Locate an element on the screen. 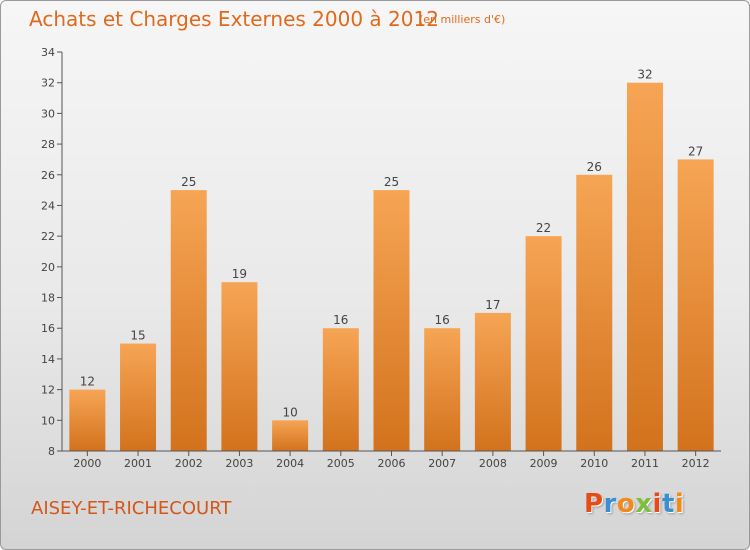 The width and height of the screenshot is (750, 550). bar-2010 is located at coordinates (594, 312).